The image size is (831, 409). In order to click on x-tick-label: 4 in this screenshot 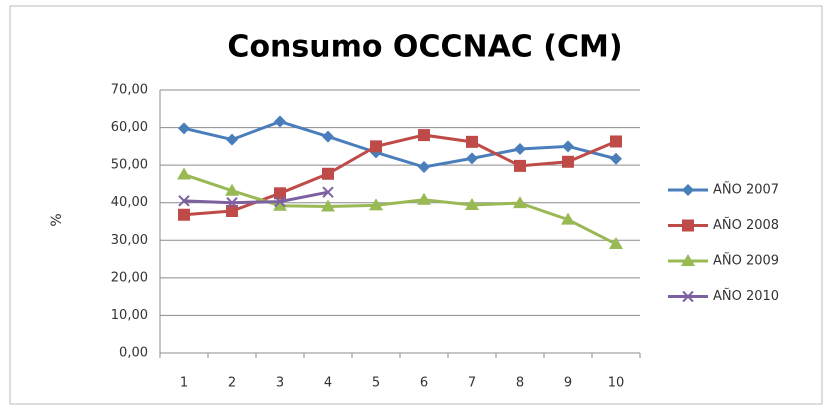, I will do `click(328, 383)`.